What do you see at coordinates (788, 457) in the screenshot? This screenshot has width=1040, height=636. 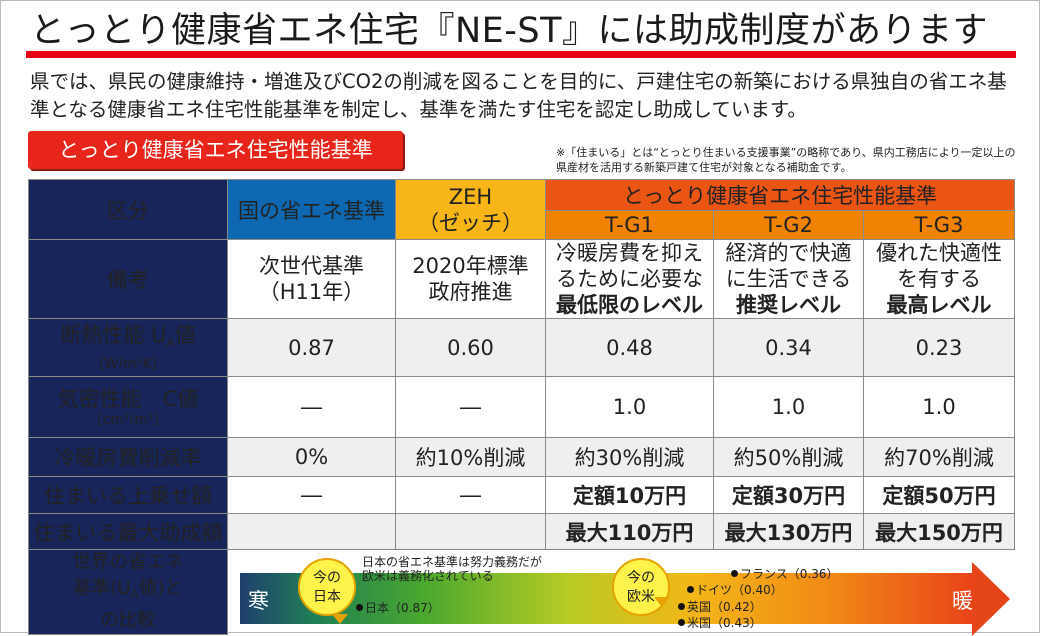 I see `sakugen-tg2: 約50%削減` at bounding box center [788, 457].